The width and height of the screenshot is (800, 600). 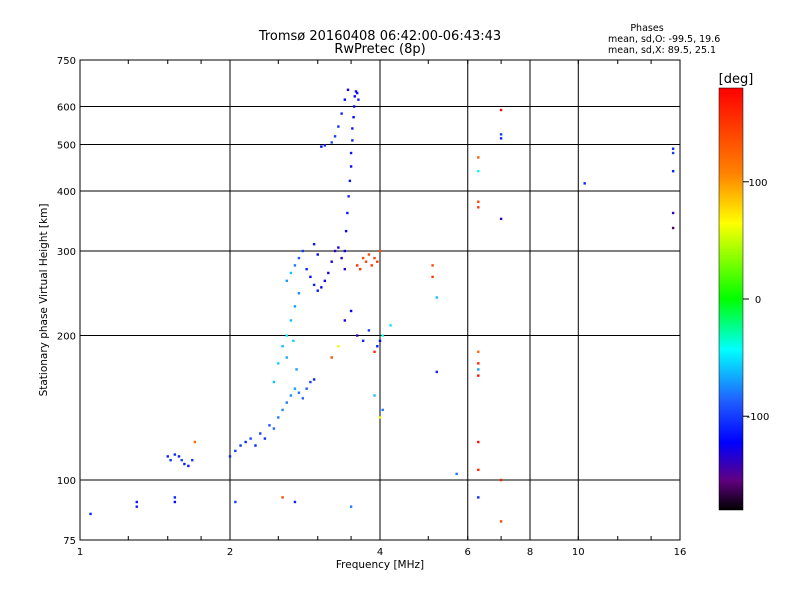 I want to click on y-tick-label: 100, so click(x=66, y=481).